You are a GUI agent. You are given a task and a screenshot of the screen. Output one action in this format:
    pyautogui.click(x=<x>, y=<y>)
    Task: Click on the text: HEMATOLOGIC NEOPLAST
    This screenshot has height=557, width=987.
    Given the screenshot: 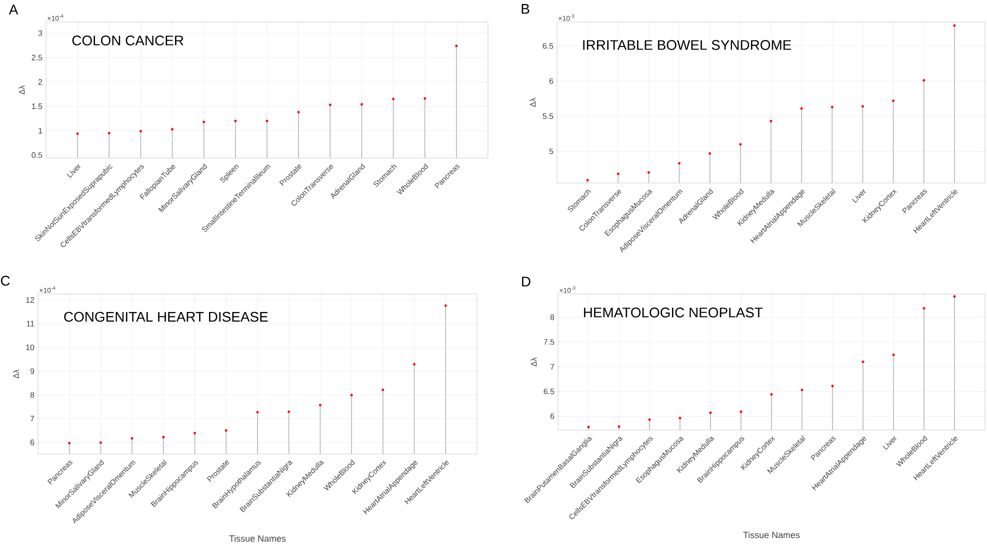 What is the action you would take?
    pyautogui.click(x=673, y=313)
    